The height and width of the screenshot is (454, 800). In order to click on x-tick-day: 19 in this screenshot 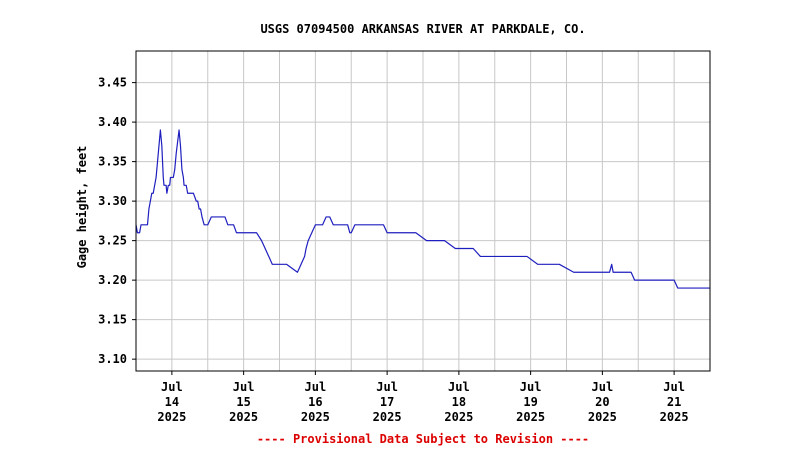, I will do `click(530, 402)`.